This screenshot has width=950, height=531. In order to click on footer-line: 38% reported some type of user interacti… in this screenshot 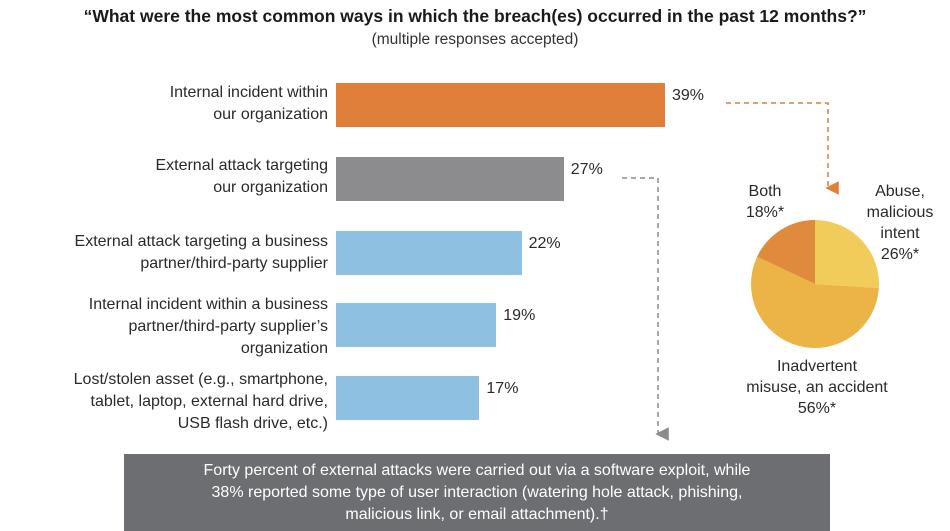, I will do `click(477, 492)`.